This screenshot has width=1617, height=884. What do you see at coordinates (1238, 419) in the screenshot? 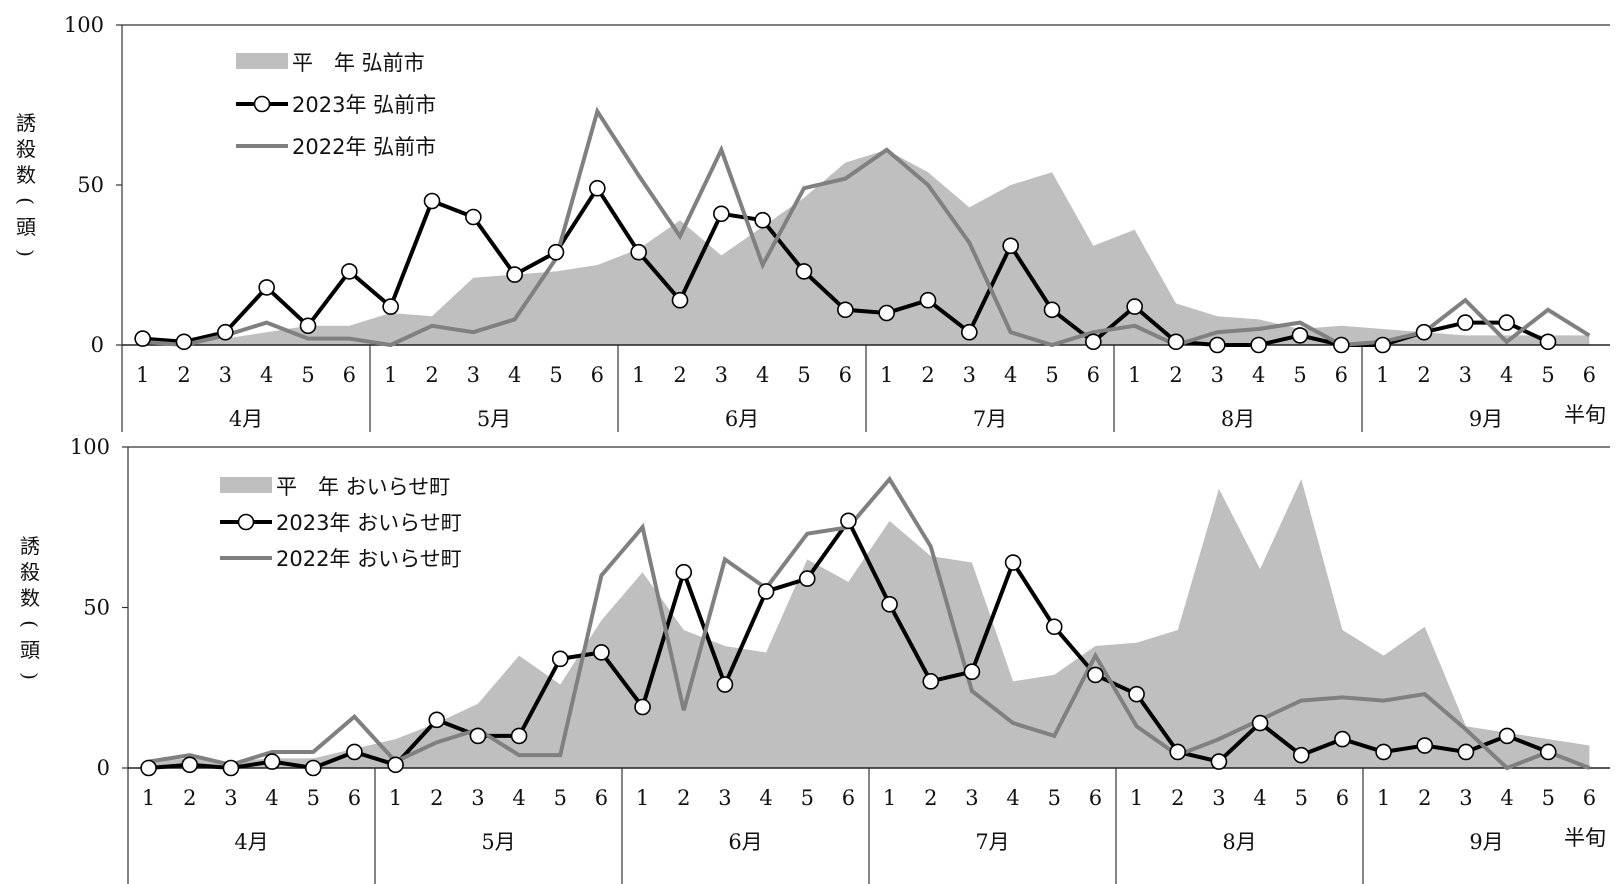
I see `month-label: 8月` at bounding box center [1238, 419].